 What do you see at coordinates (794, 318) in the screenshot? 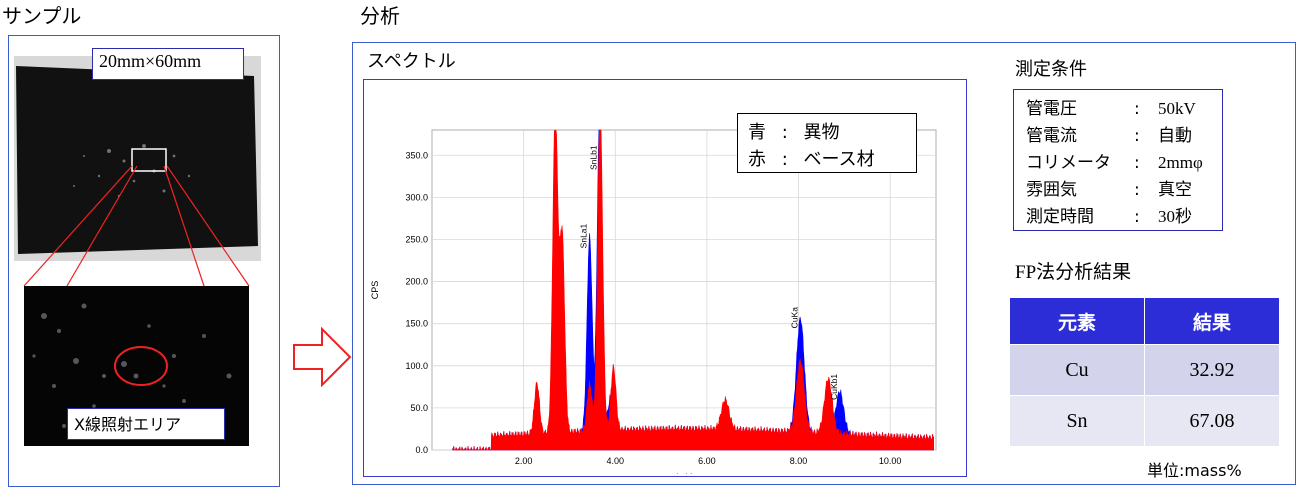
I see `peak-label: CuKa` at bounding box center [794, 318].